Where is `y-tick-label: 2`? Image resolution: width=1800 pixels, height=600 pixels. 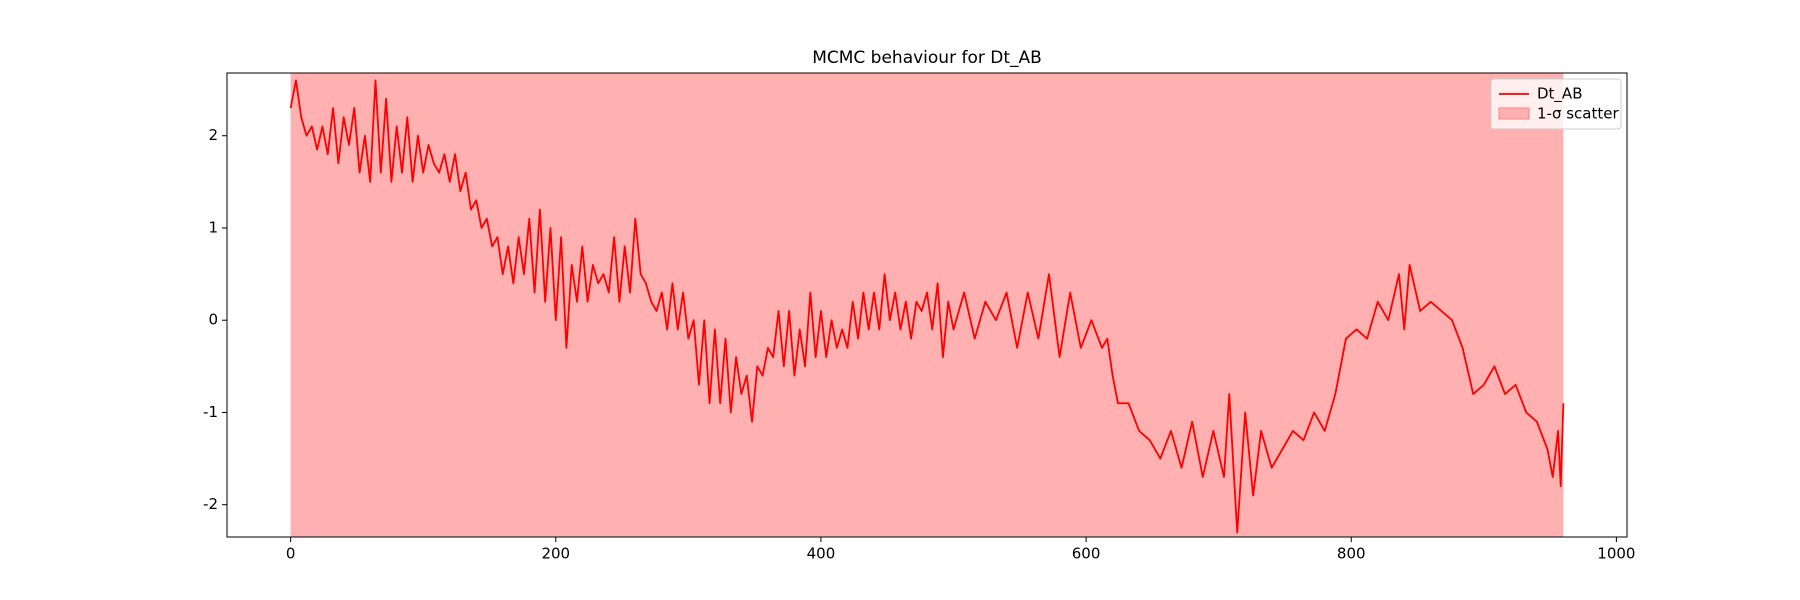
y-tick-label: 2 is located at coordinates (213, 135).